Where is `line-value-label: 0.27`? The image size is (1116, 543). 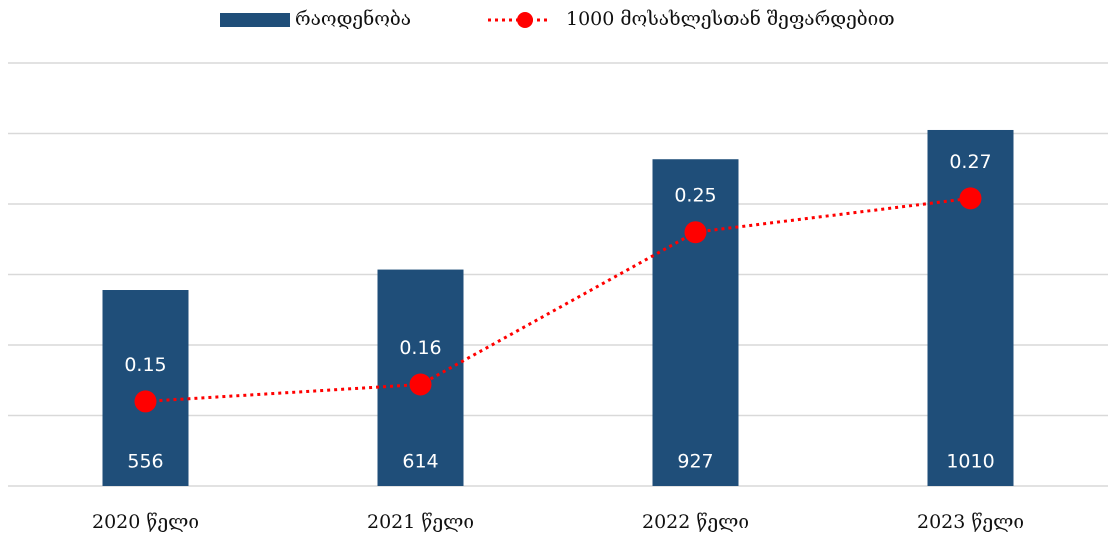
line-value-label: 0.27 is located at coordinates (970, 162).